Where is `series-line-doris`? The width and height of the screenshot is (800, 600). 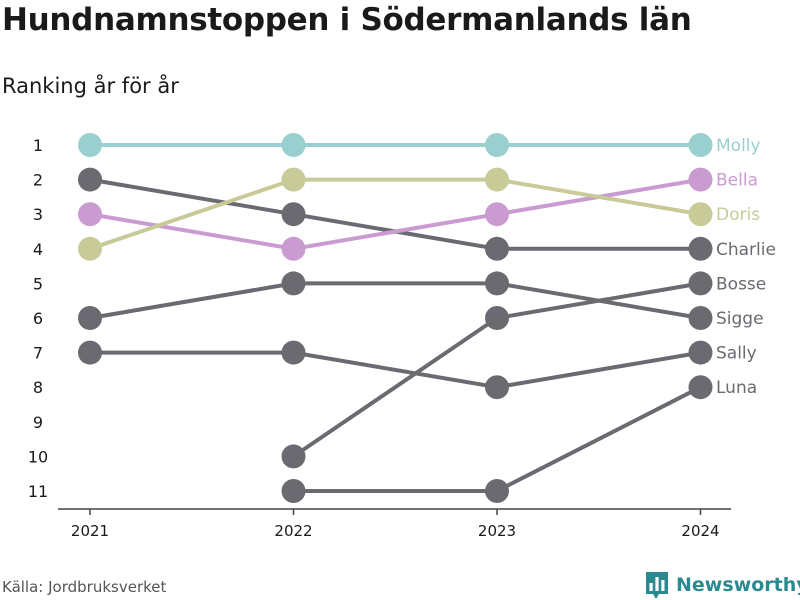 series-line-doris is located at coordinates (395, 214).